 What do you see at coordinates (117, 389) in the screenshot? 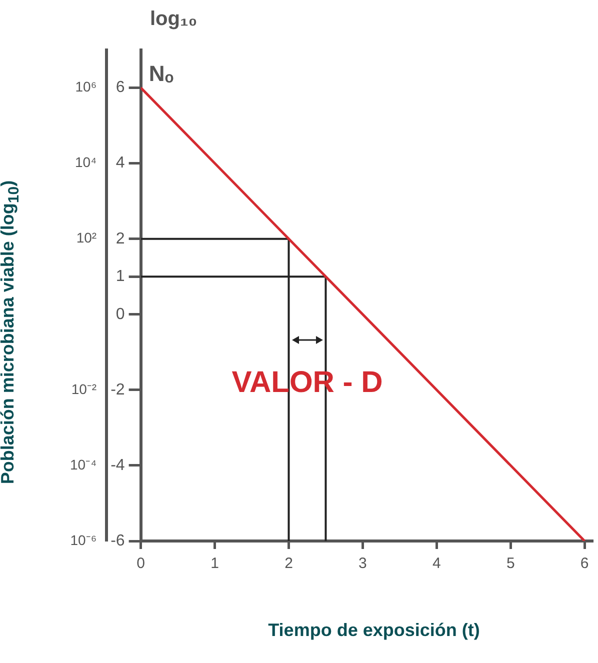
I see `y-tick-label: -2` at bounding box center [117, 389].